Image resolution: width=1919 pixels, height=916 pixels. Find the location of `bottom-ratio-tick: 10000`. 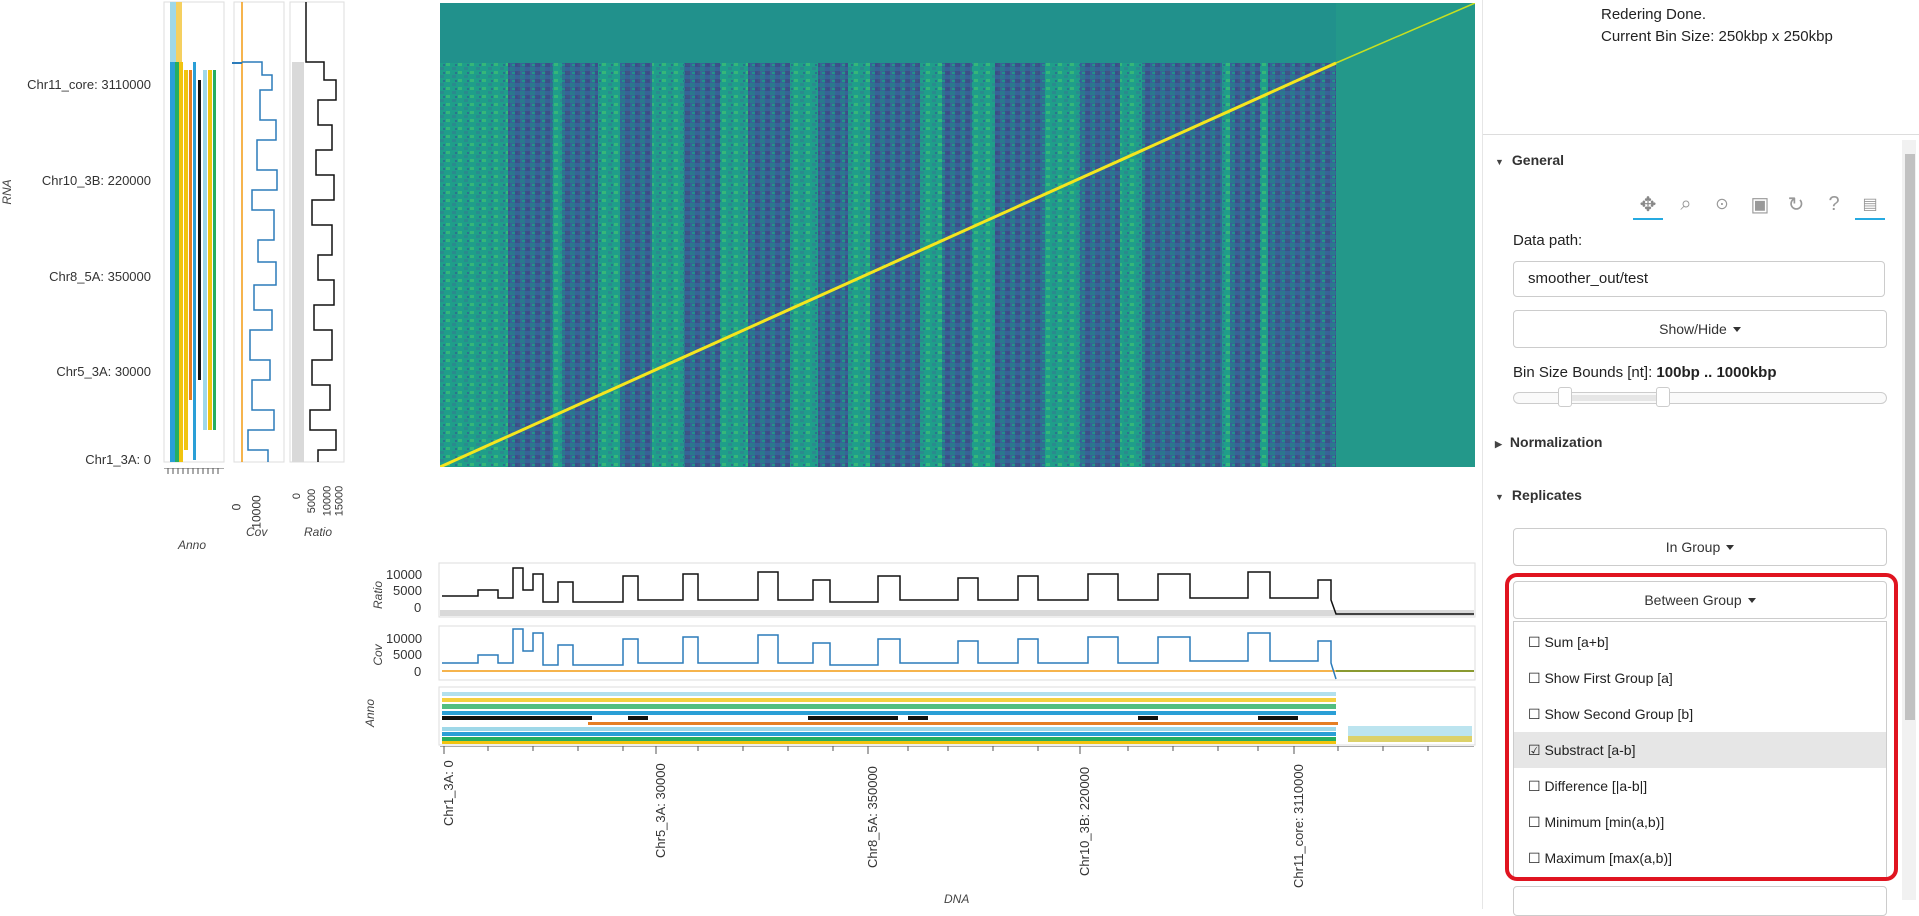

bottom-ratio-tick: 10000 is located at coordinates (404, 574).